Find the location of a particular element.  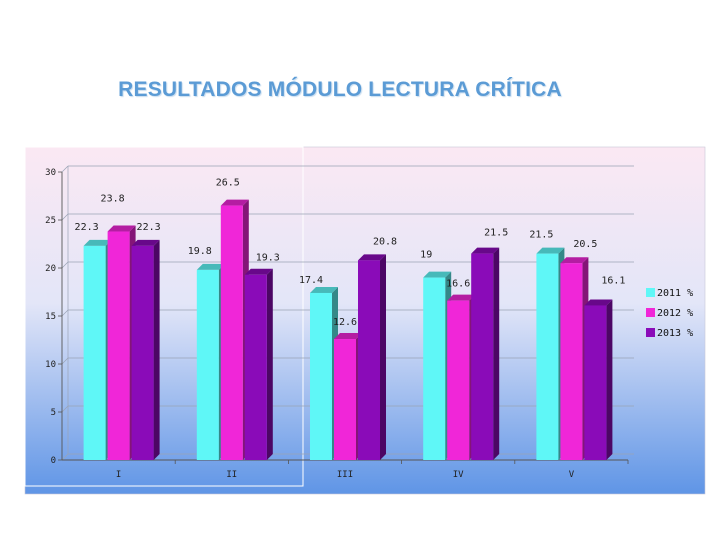

legend-label: 2013 % is located at coordinates (675, 333).